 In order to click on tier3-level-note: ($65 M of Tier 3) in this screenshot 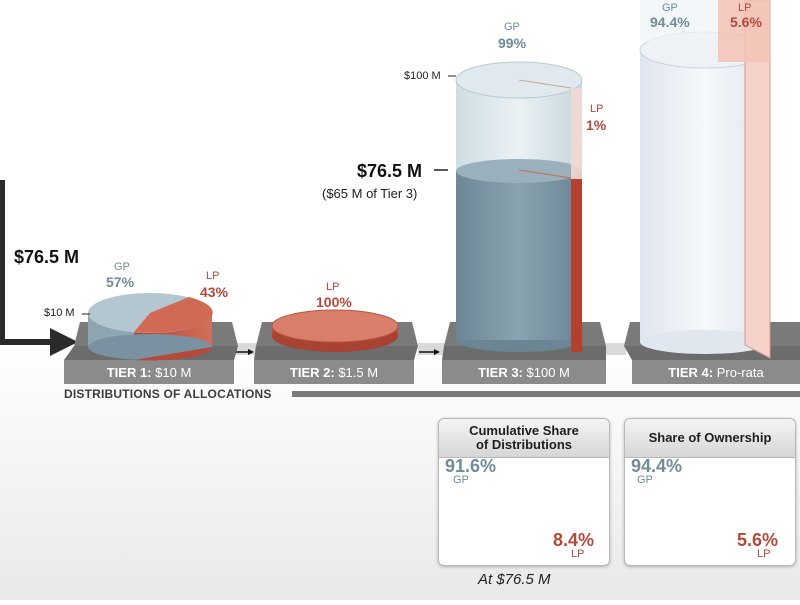, I will do `click(370, 193)`.